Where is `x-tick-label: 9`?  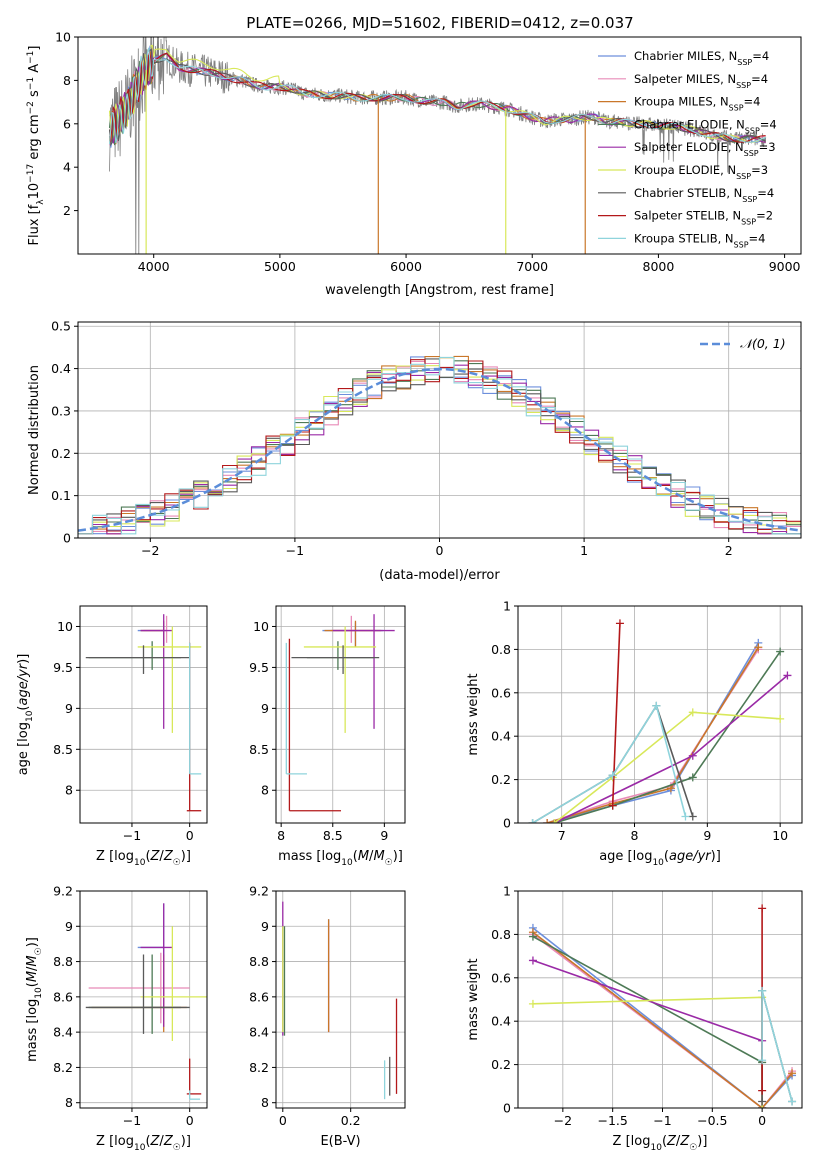
x-tick-label: 9 is located at coordinates (384, 835).